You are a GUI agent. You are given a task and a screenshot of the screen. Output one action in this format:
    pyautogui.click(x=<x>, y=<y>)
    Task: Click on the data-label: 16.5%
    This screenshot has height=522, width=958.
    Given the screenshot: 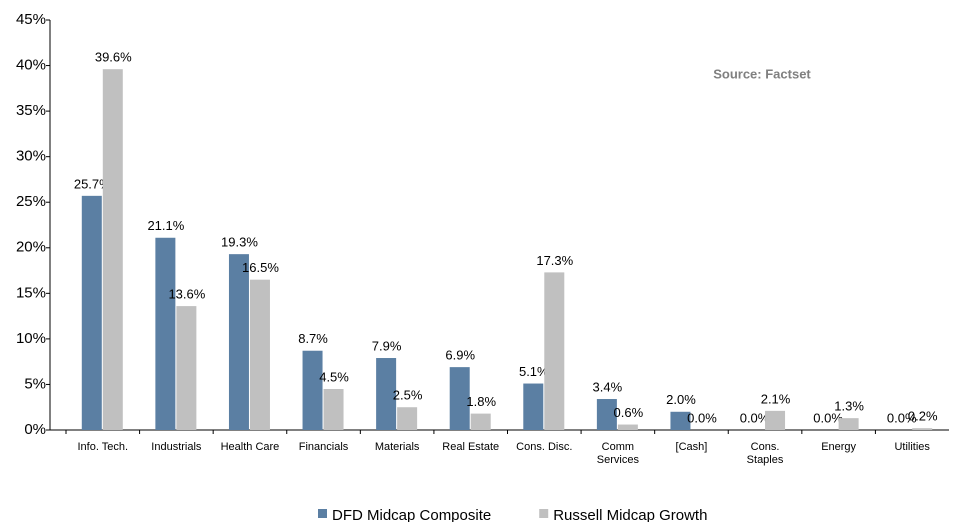 What is the action you would take?
    pyautogui.click(x=260, y=267)
    